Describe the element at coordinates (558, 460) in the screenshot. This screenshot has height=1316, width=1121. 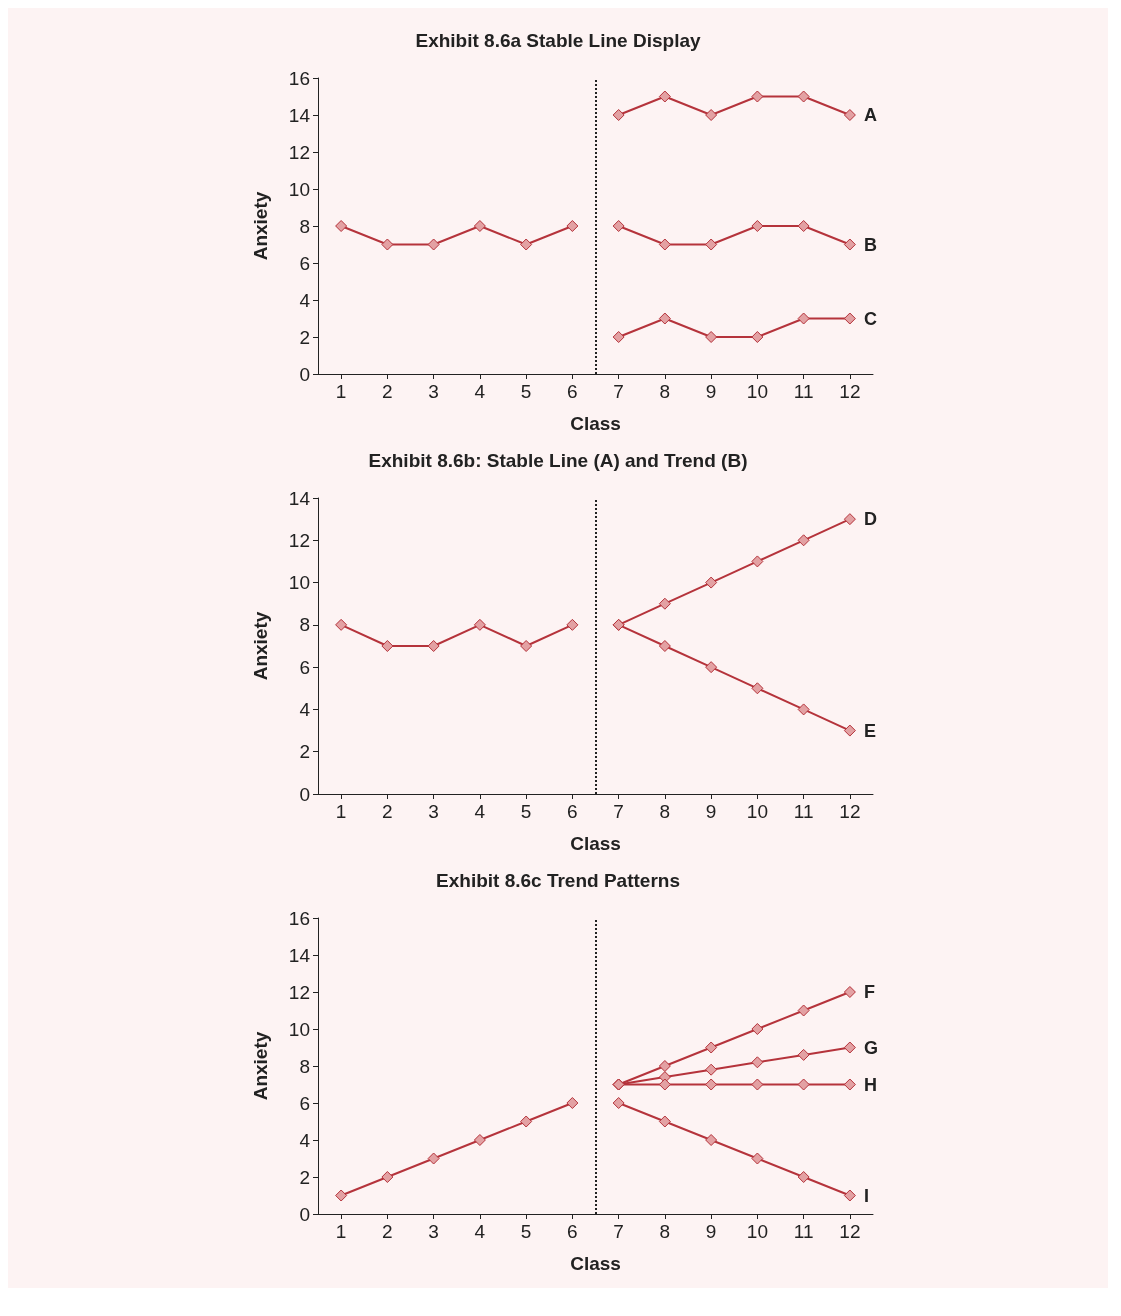
I see `chart-title: Exhibit 8.6b: Stable Line (A) and Trend (B)` at that location.